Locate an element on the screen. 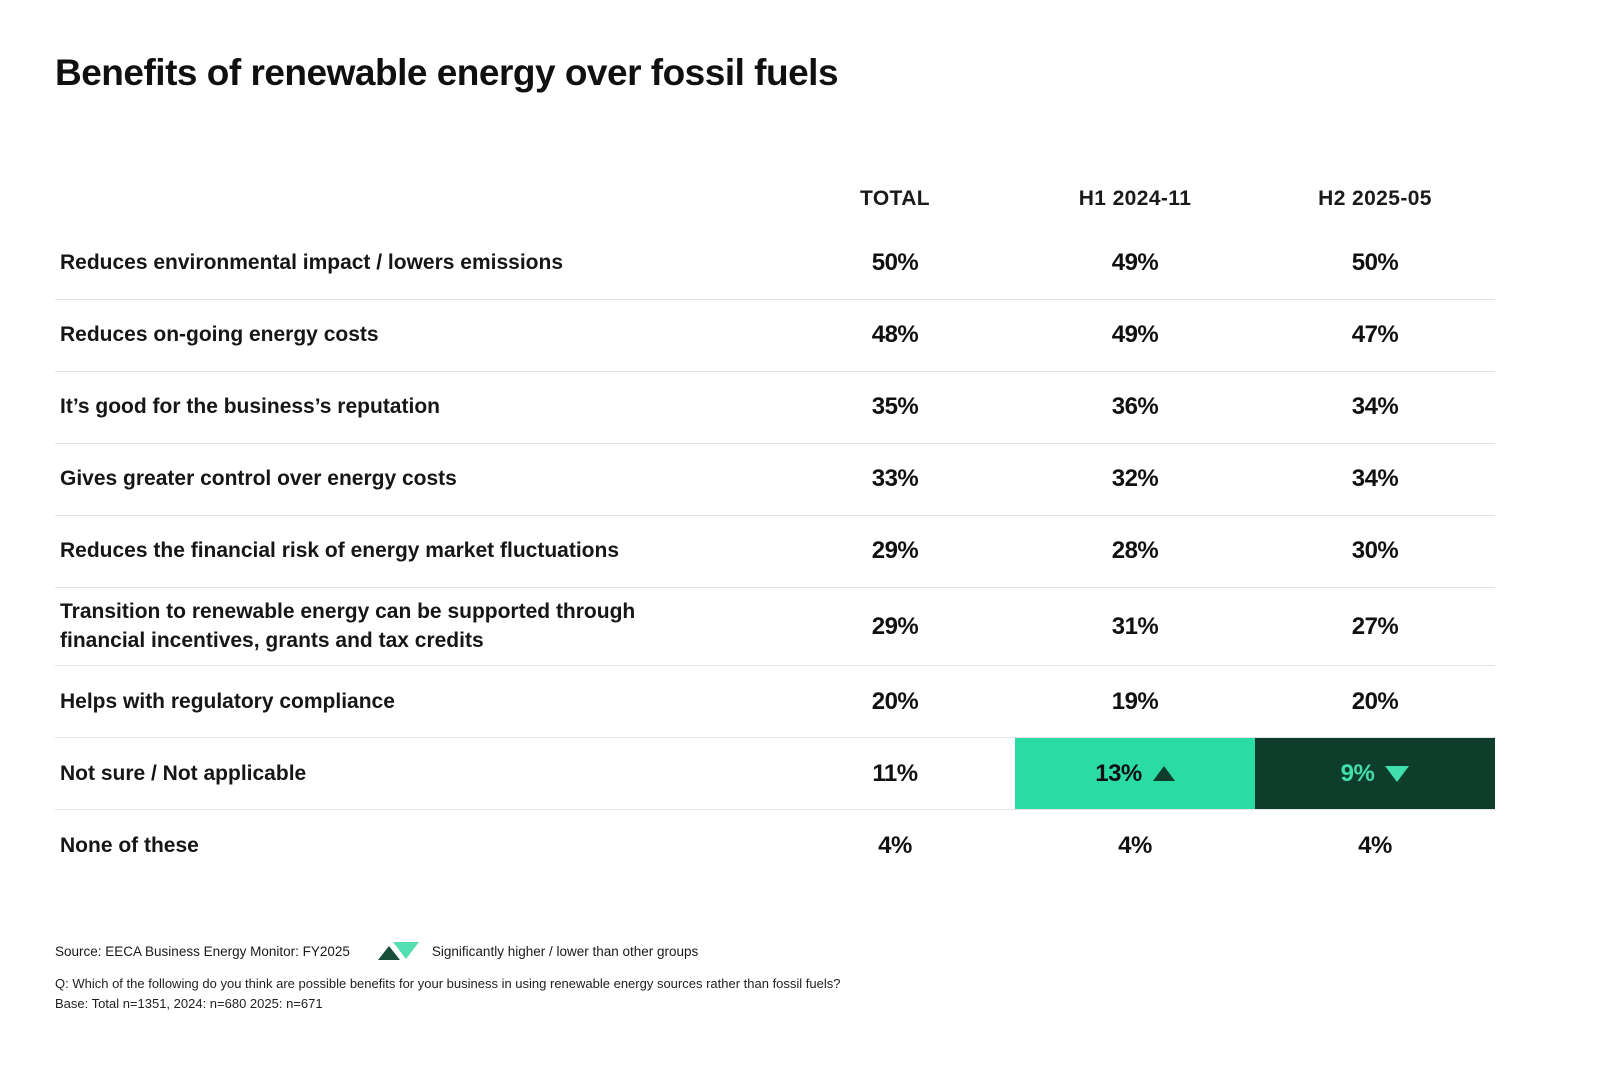 This screenshot has height=1080, width=1600. table-header-row: TOTAL H1 2024-11 H2 2025-05 is located at coordinates (775, 189).